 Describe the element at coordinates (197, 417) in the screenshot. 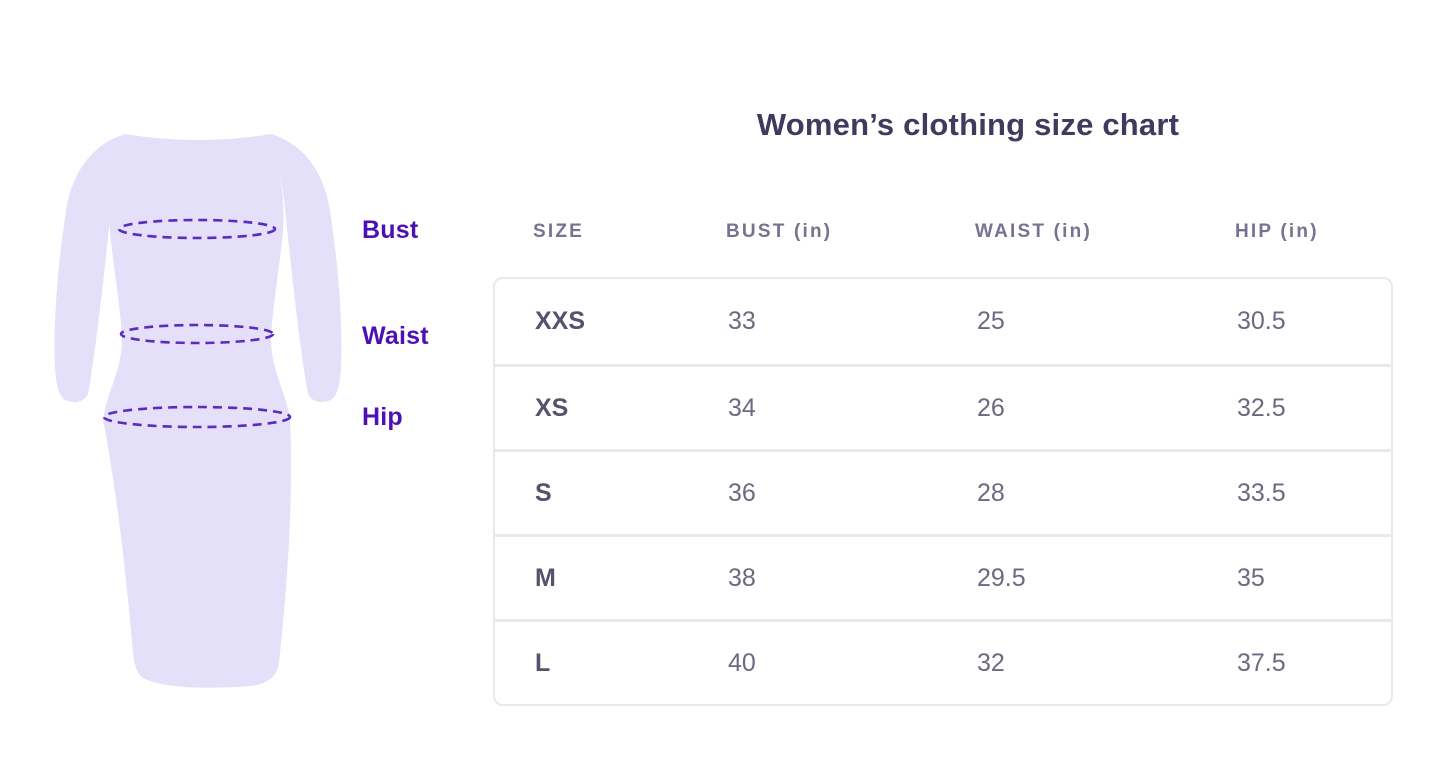

I see `hip-measurement-line` at that location.